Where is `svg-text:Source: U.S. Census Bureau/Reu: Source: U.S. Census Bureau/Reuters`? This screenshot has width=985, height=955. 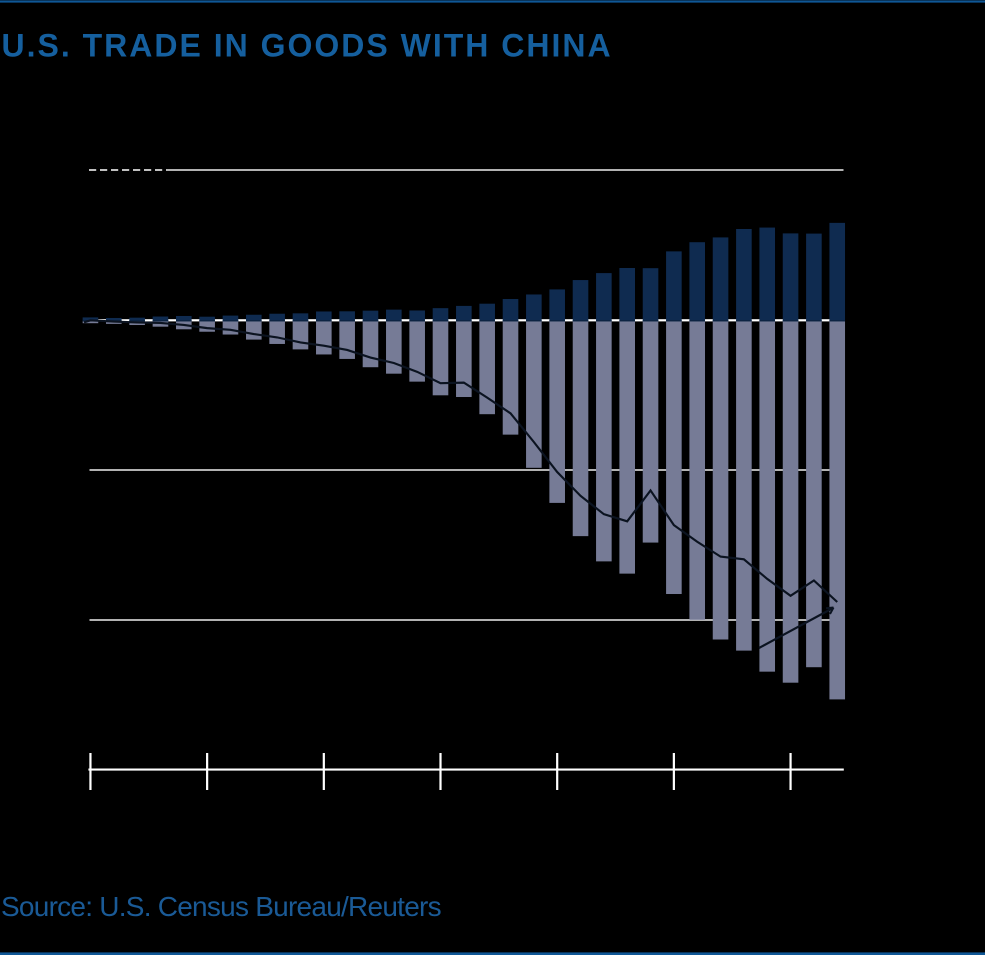 svg-text:Source: U.S. Census Bureau/Reu: Source: U.S. Census Bureau/Reuters is located at coordinates (221, 906).